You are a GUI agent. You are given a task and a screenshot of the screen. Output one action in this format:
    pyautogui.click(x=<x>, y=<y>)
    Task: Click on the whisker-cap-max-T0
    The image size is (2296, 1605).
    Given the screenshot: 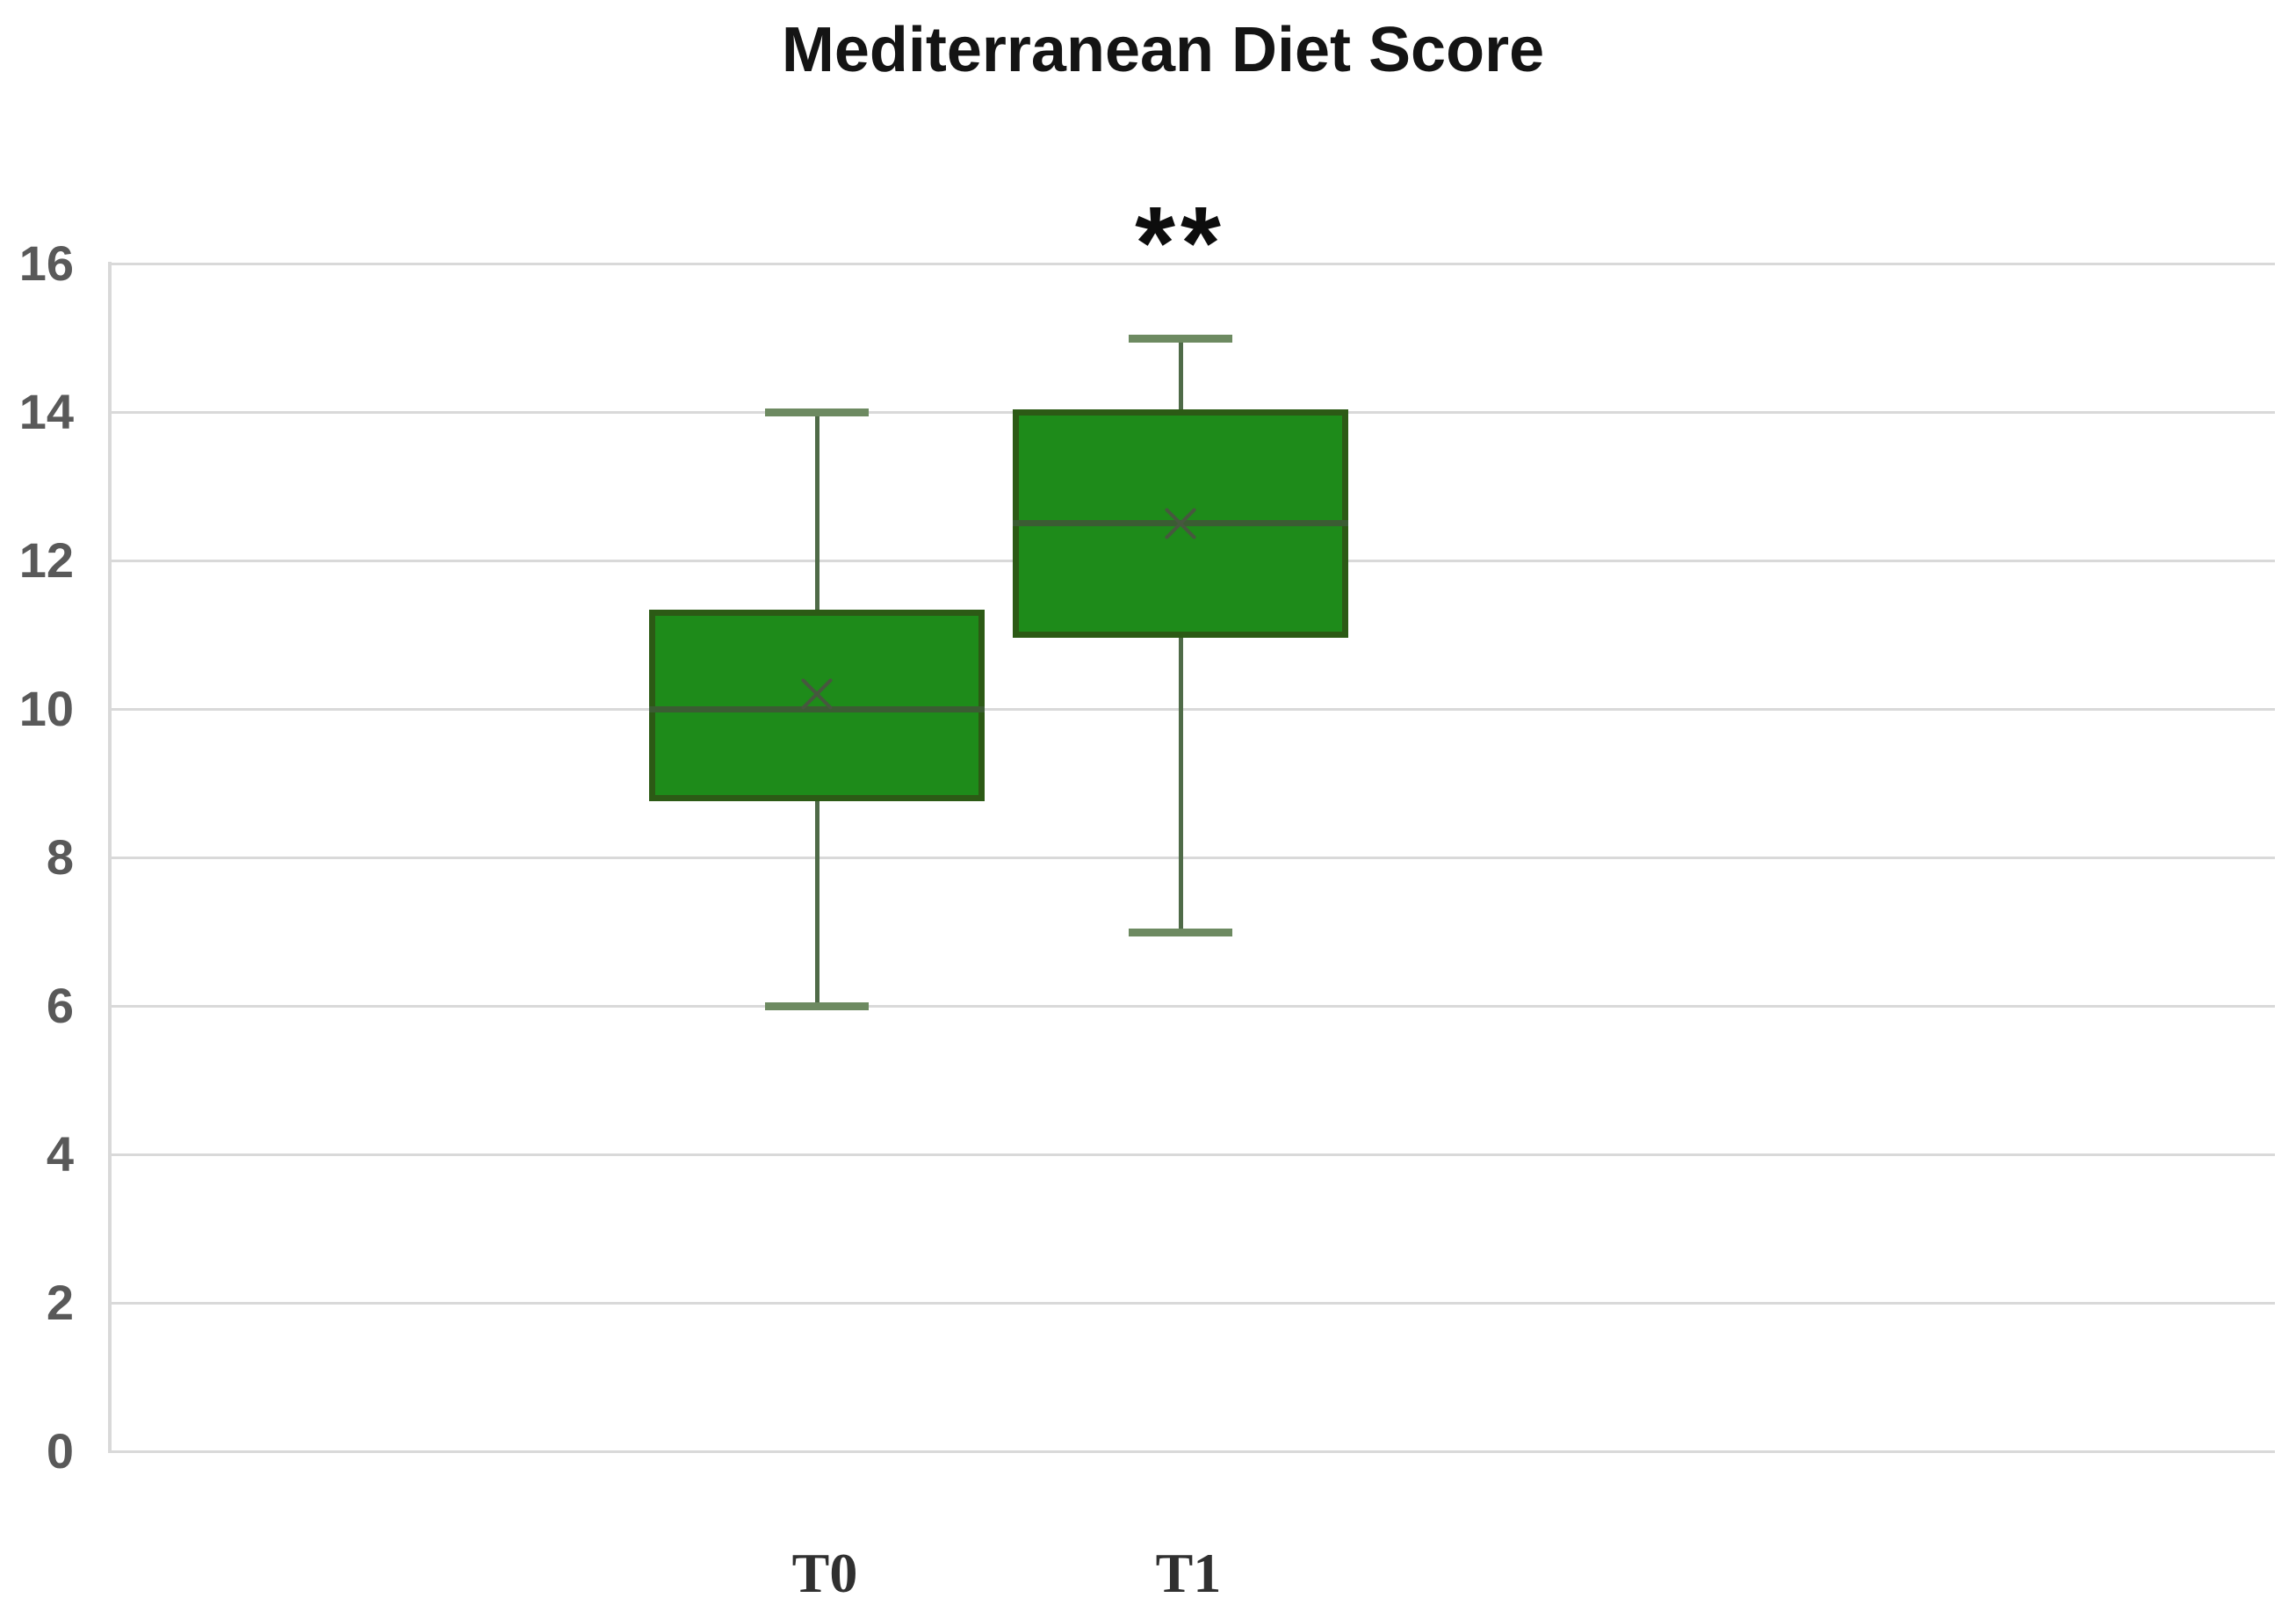 What is the action you would take?
    pyautogui.click(x=817, y=412)
    